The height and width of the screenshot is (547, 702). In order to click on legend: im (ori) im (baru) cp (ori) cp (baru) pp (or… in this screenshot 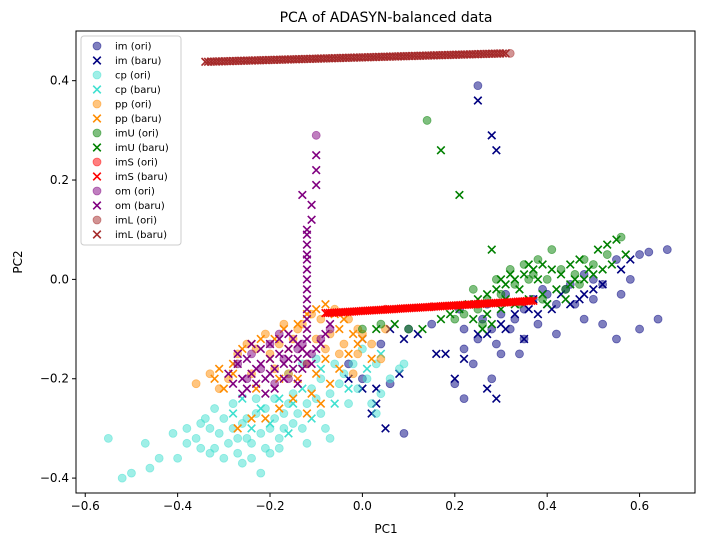, I will do `click(131, 140)`.